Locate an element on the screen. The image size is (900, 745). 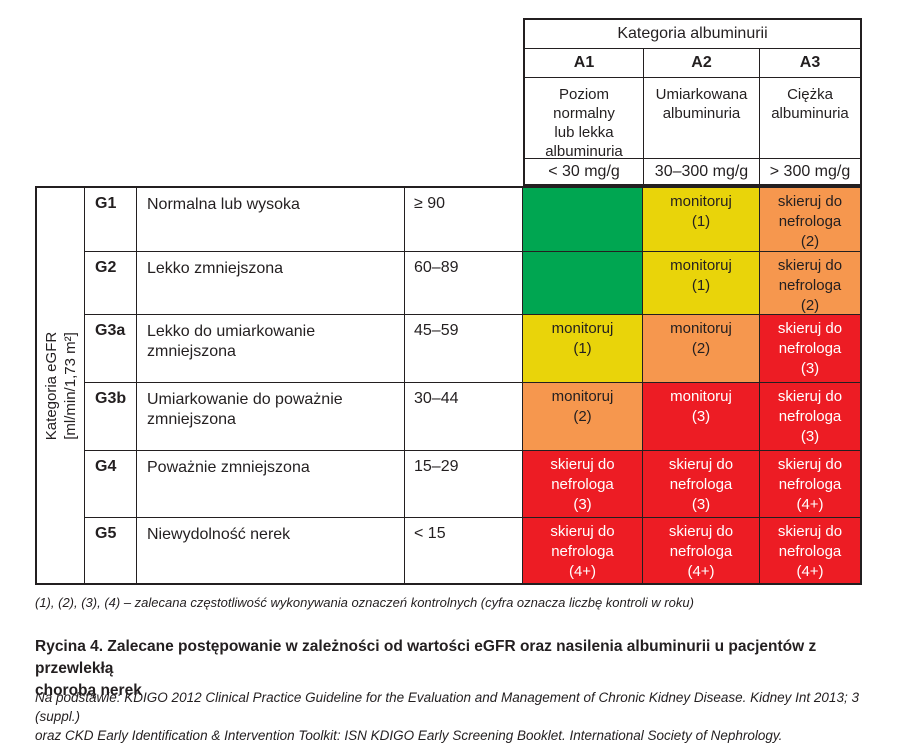
risk-cell-g3a-a2: monitoruj (2) is located at coordinates (701, 348).